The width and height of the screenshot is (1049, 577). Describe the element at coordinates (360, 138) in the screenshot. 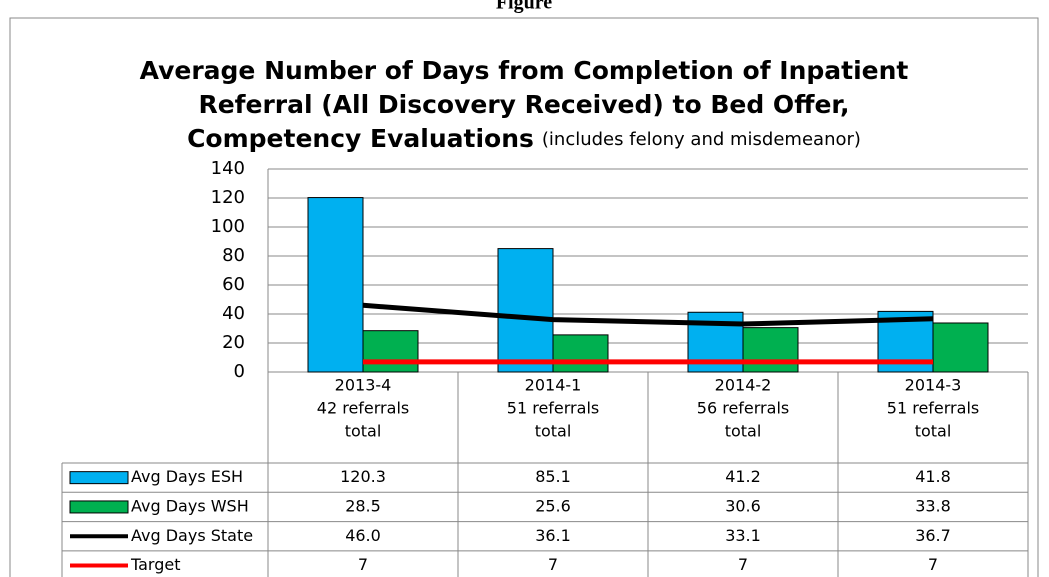

I see `chart-title: Competency Evaluations` at that location.